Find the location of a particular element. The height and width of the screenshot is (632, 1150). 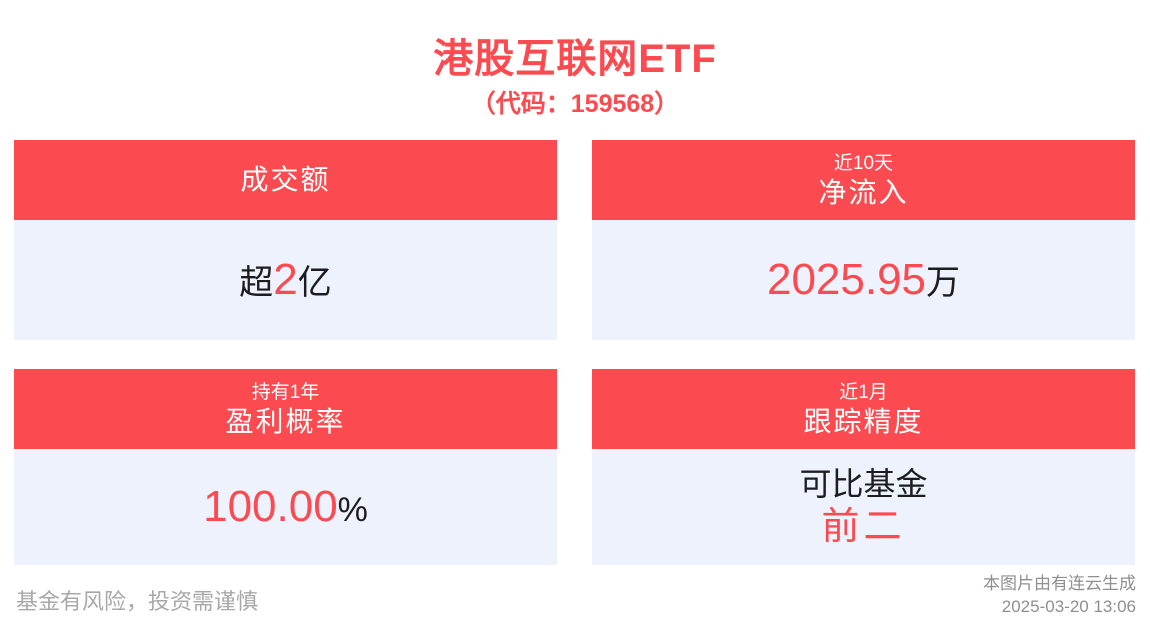

profit-probability-value: 100.00% is located at coordinates (285, 507).